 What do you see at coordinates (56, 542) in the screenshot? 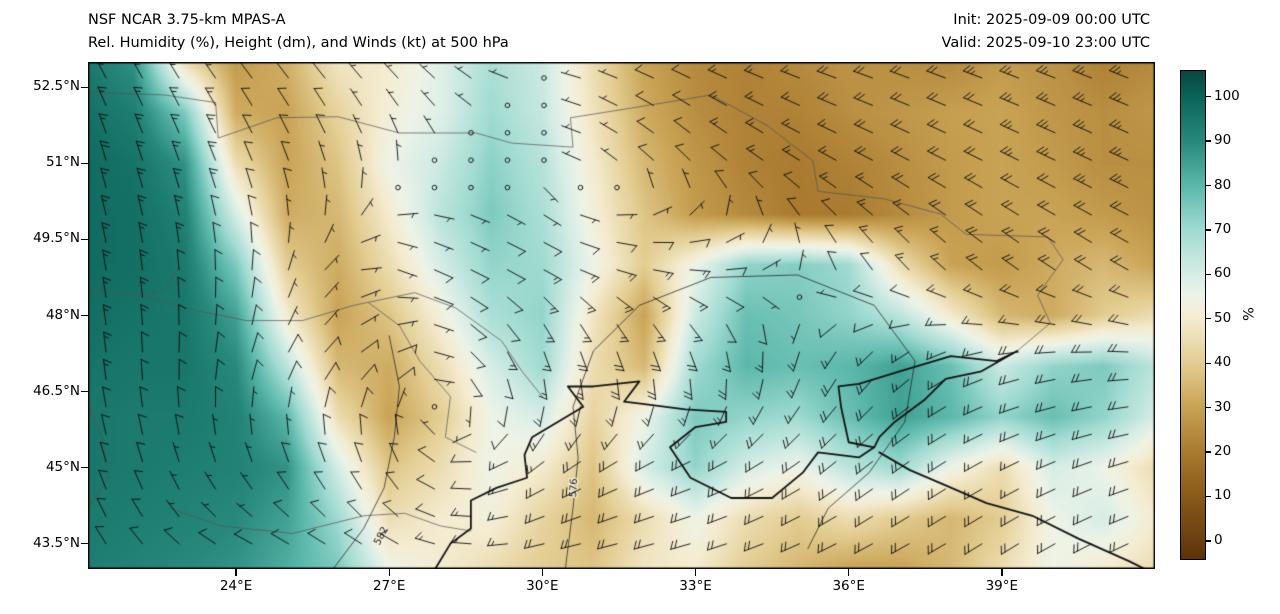
I see `y-tick-label: 43.5°N` at bounding box center [56, 542].